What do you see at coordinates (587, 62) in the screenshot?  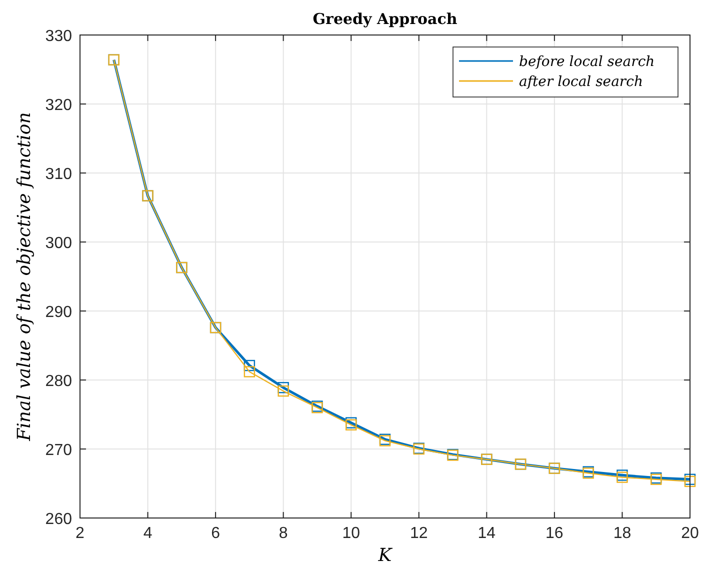 I see `legend-label: before local search` at bounding box center [587, 62].